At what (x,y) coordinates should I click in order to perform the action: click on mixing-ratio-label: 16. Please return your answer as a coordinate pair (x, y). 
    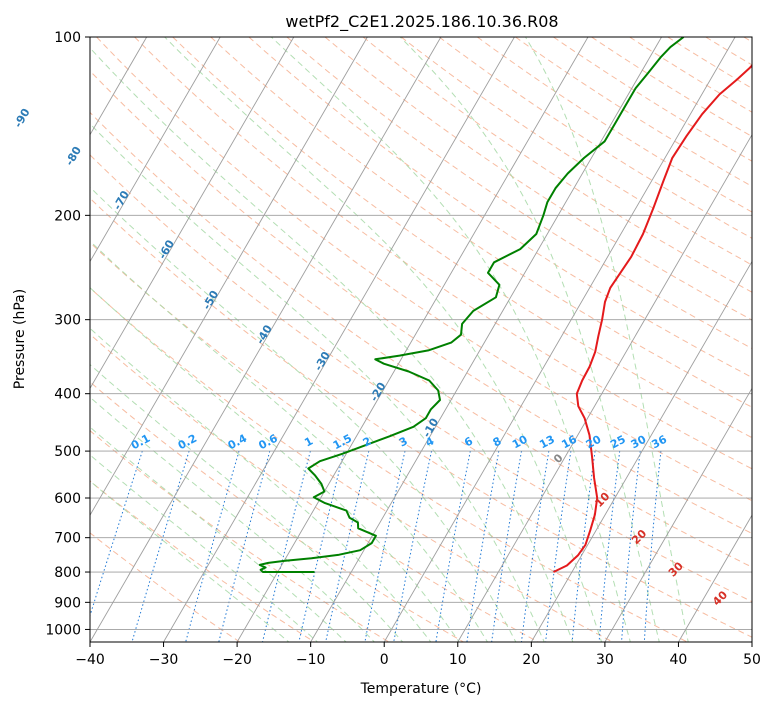
    Looking at the image, I should click on (569, 442).